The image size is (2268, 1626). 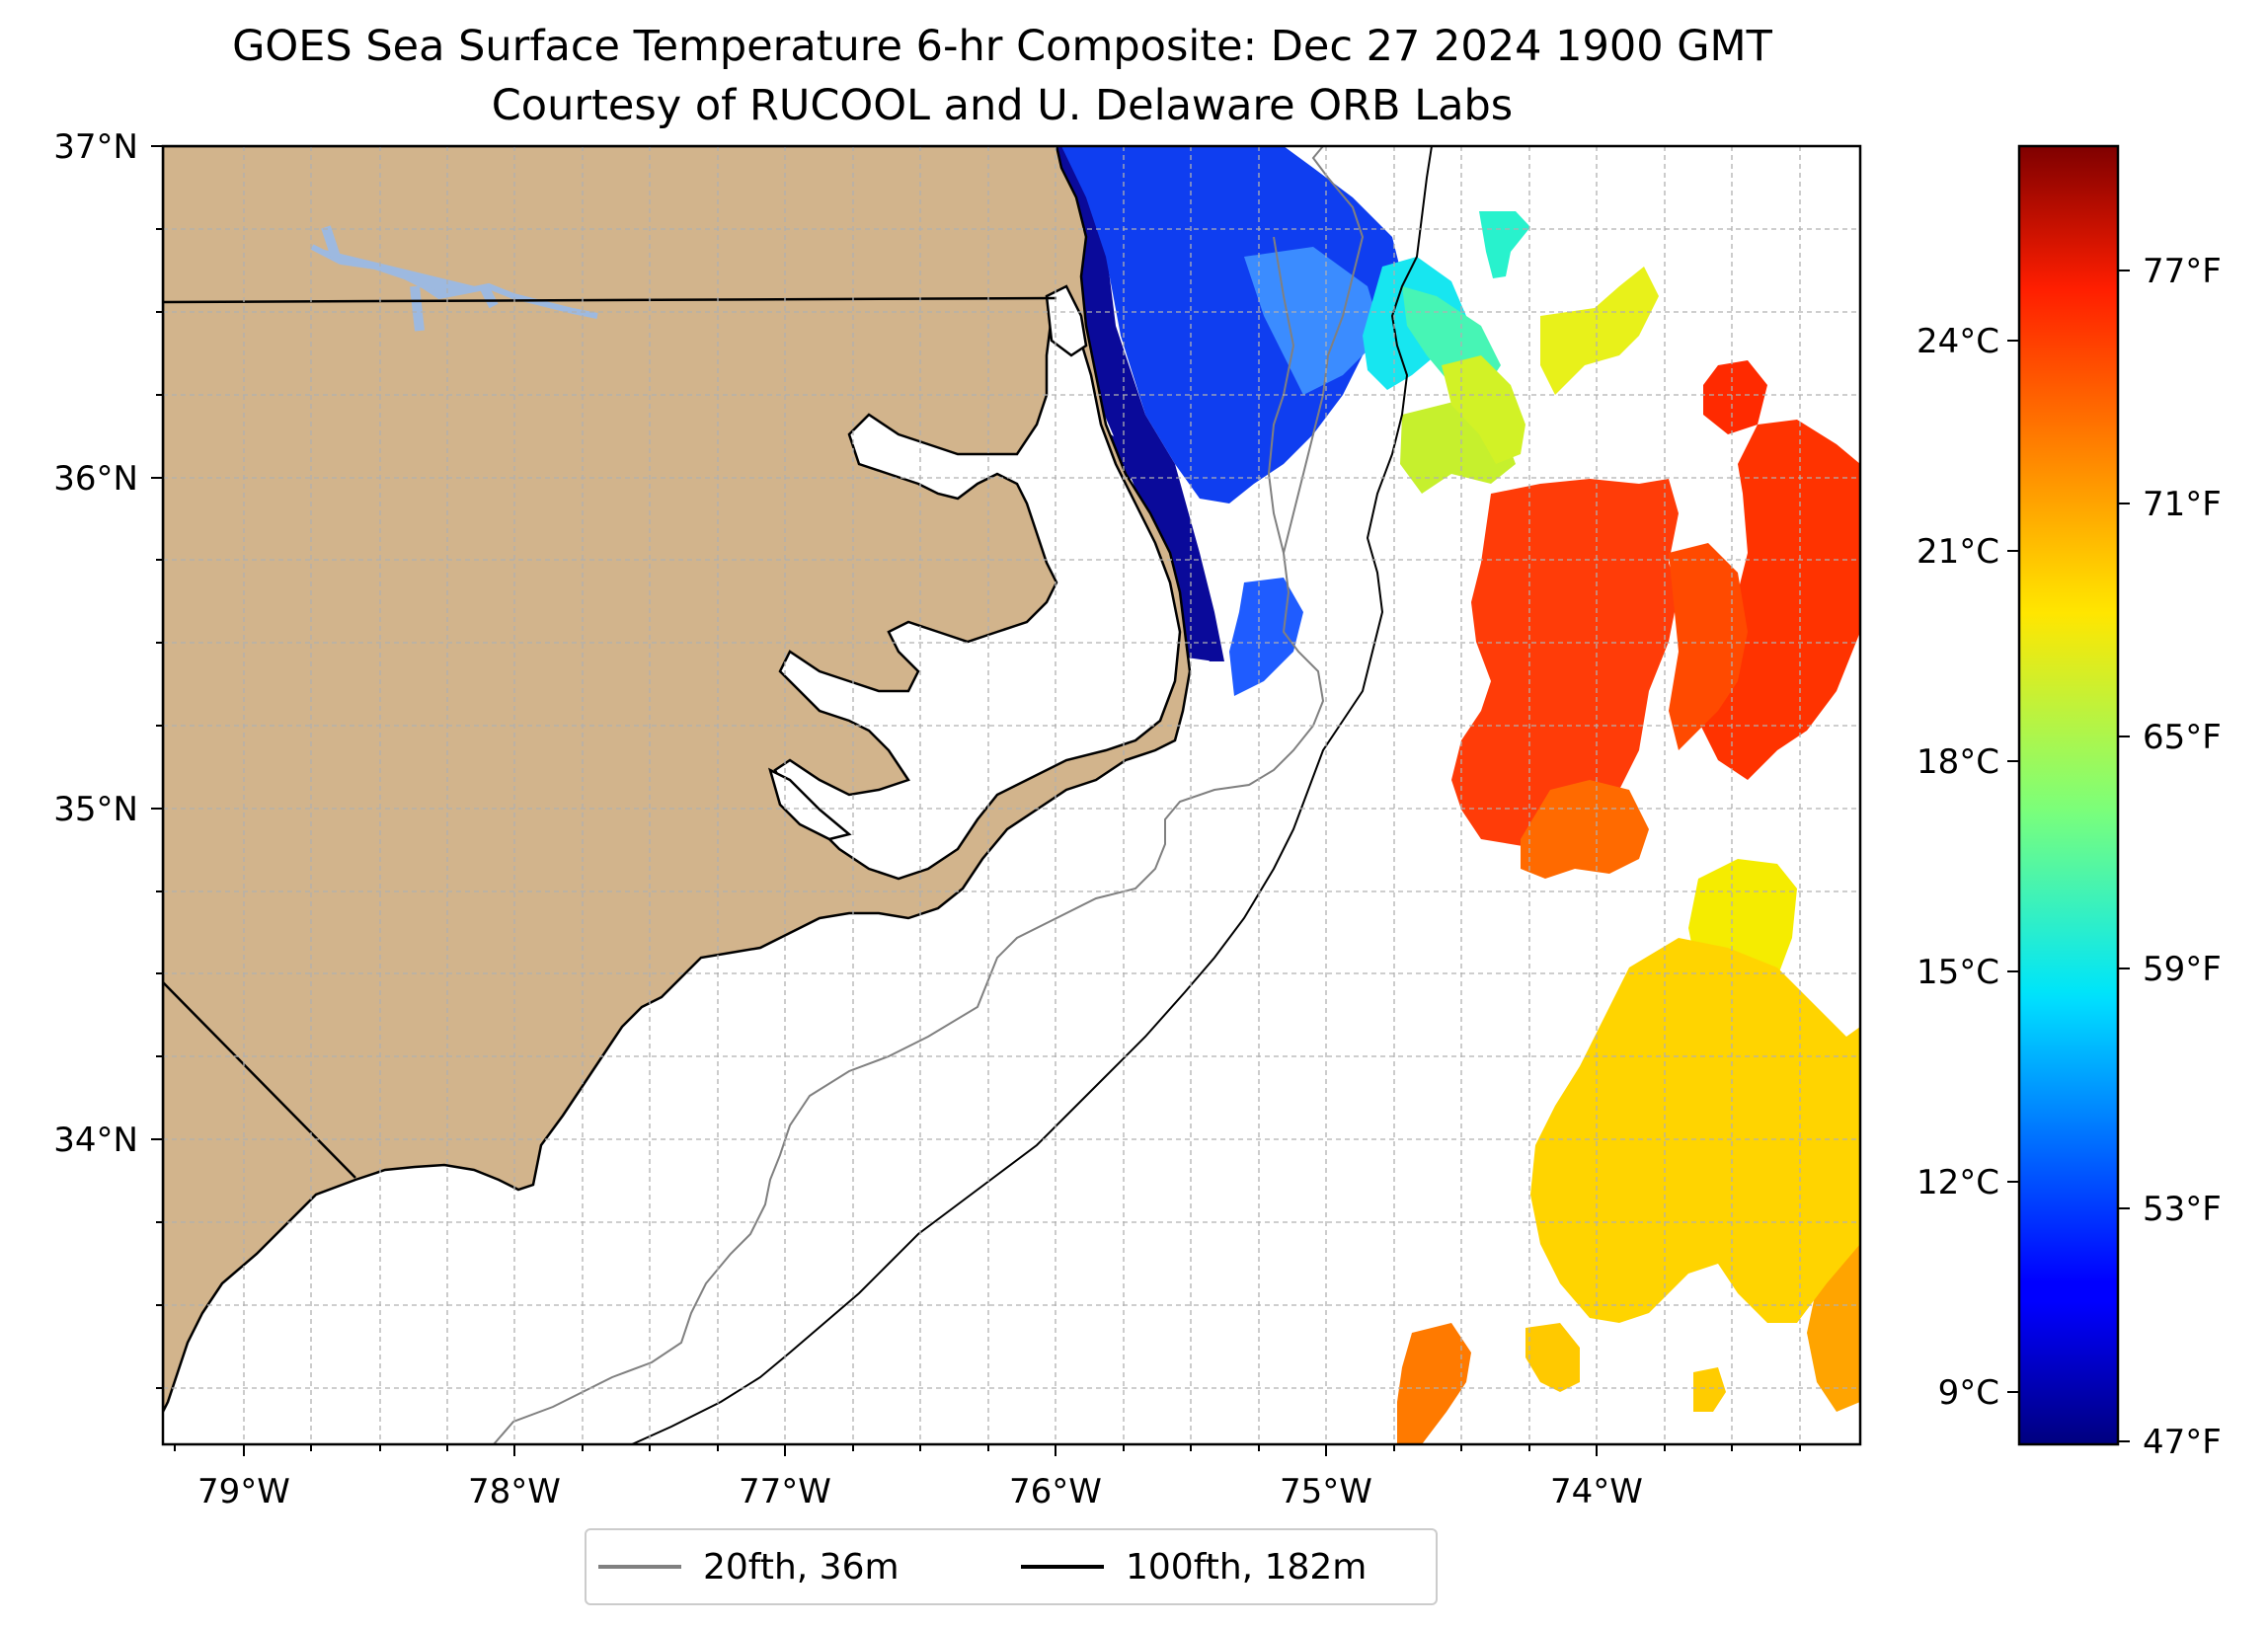 I want to click on kerr-lake, so click(x=454, y=281).